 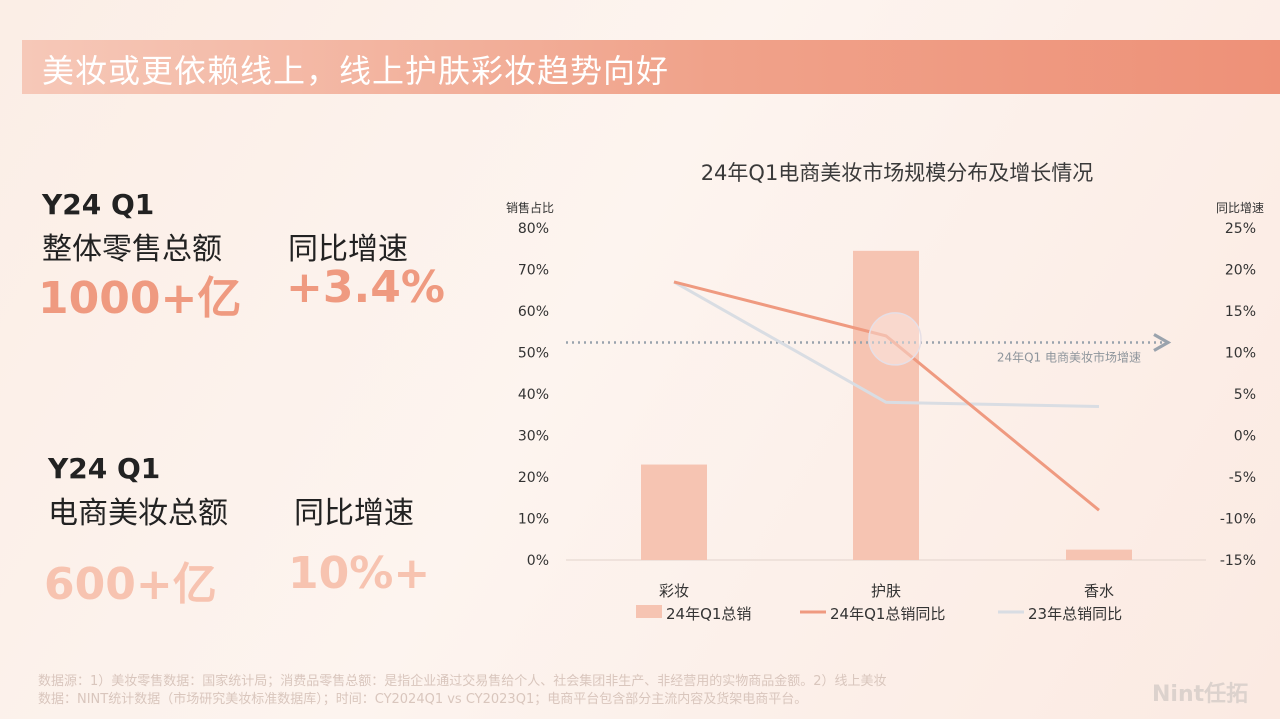 I want to click on legend-label: 24年Q1总销同比, so click(x=887, y=614).